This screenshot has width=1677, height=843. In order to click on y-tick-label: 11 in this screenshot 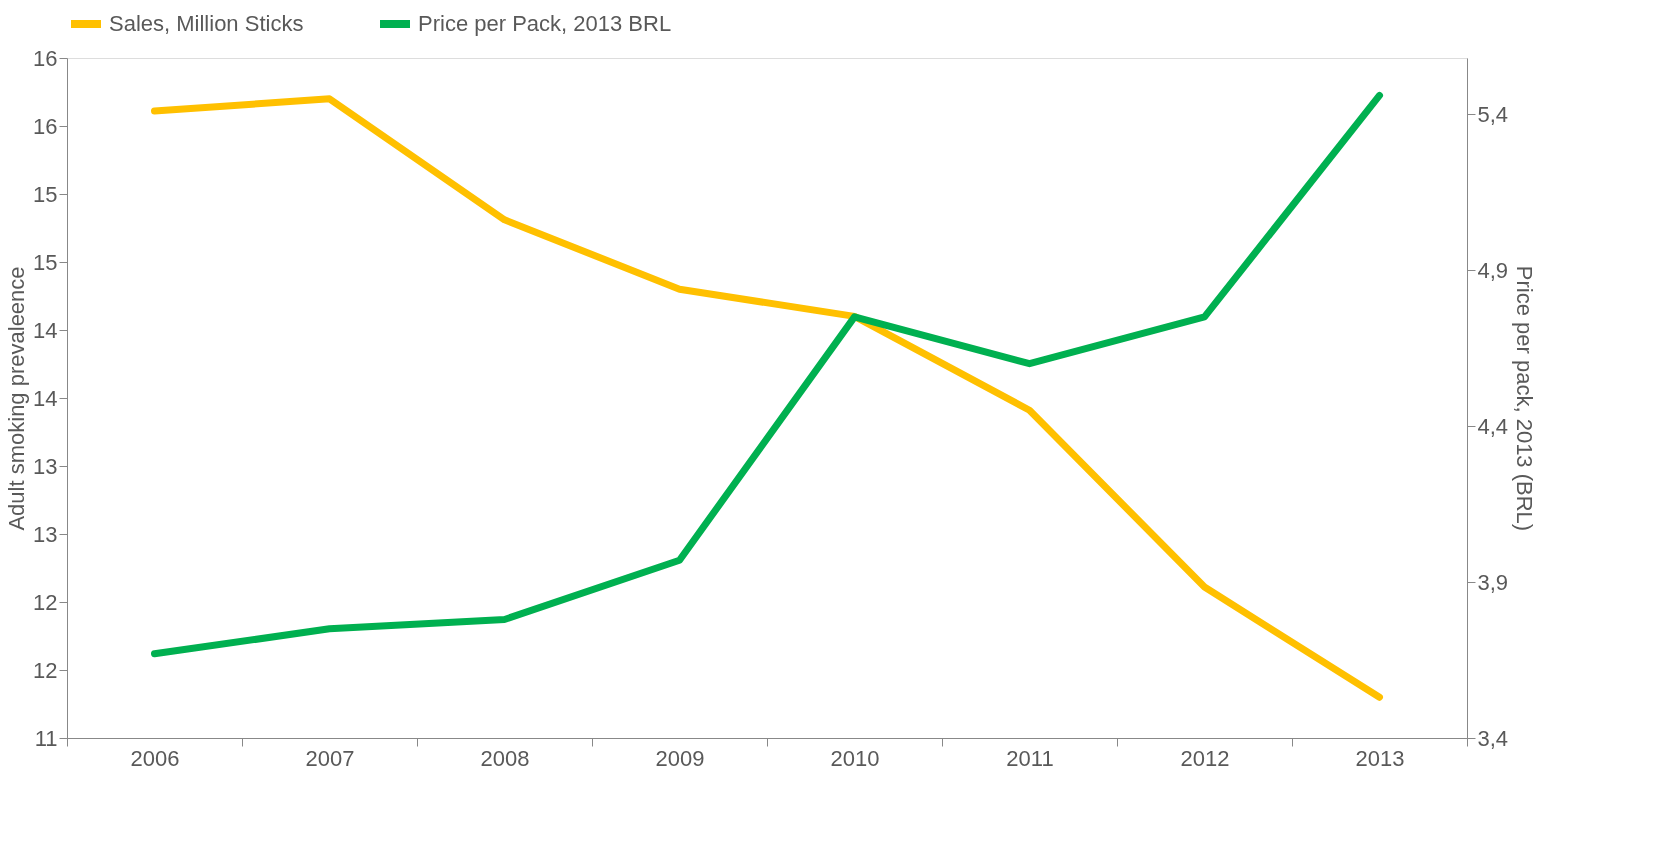, I will do `click(46, 738)`.